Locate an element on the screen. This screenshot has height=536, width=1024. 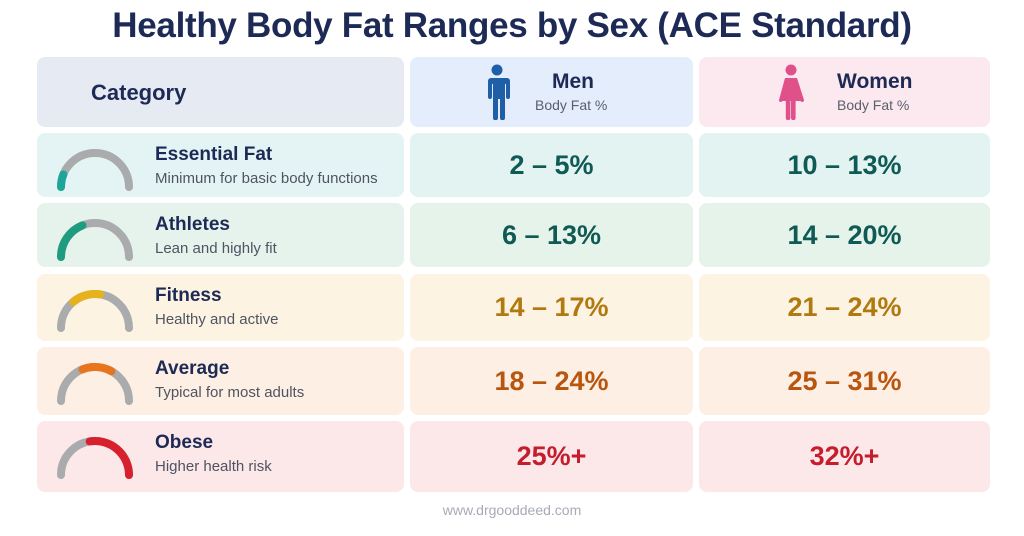
women-range-value: 14 – 20% is located at coordinates (844, 234).